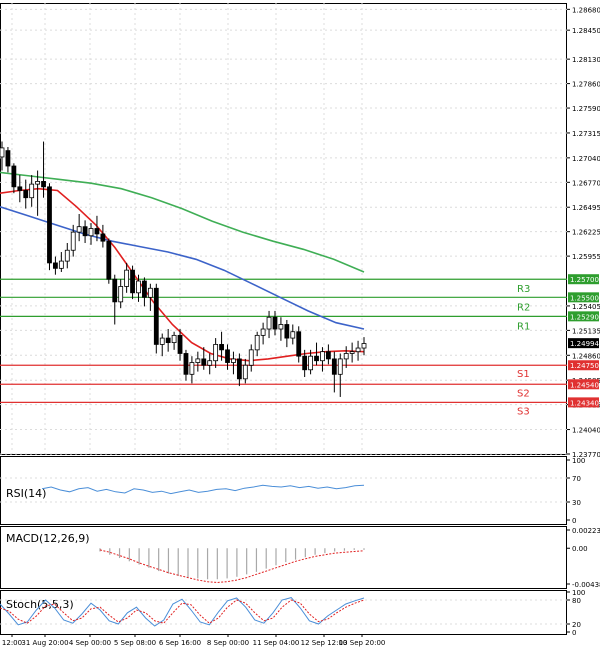 This screenshot has height=650, width=600. What do you see at coordinates (48, 538) in the screenshot?
I see `macd-label: MACD(12,26,9)` at bounding box center [48, 538].